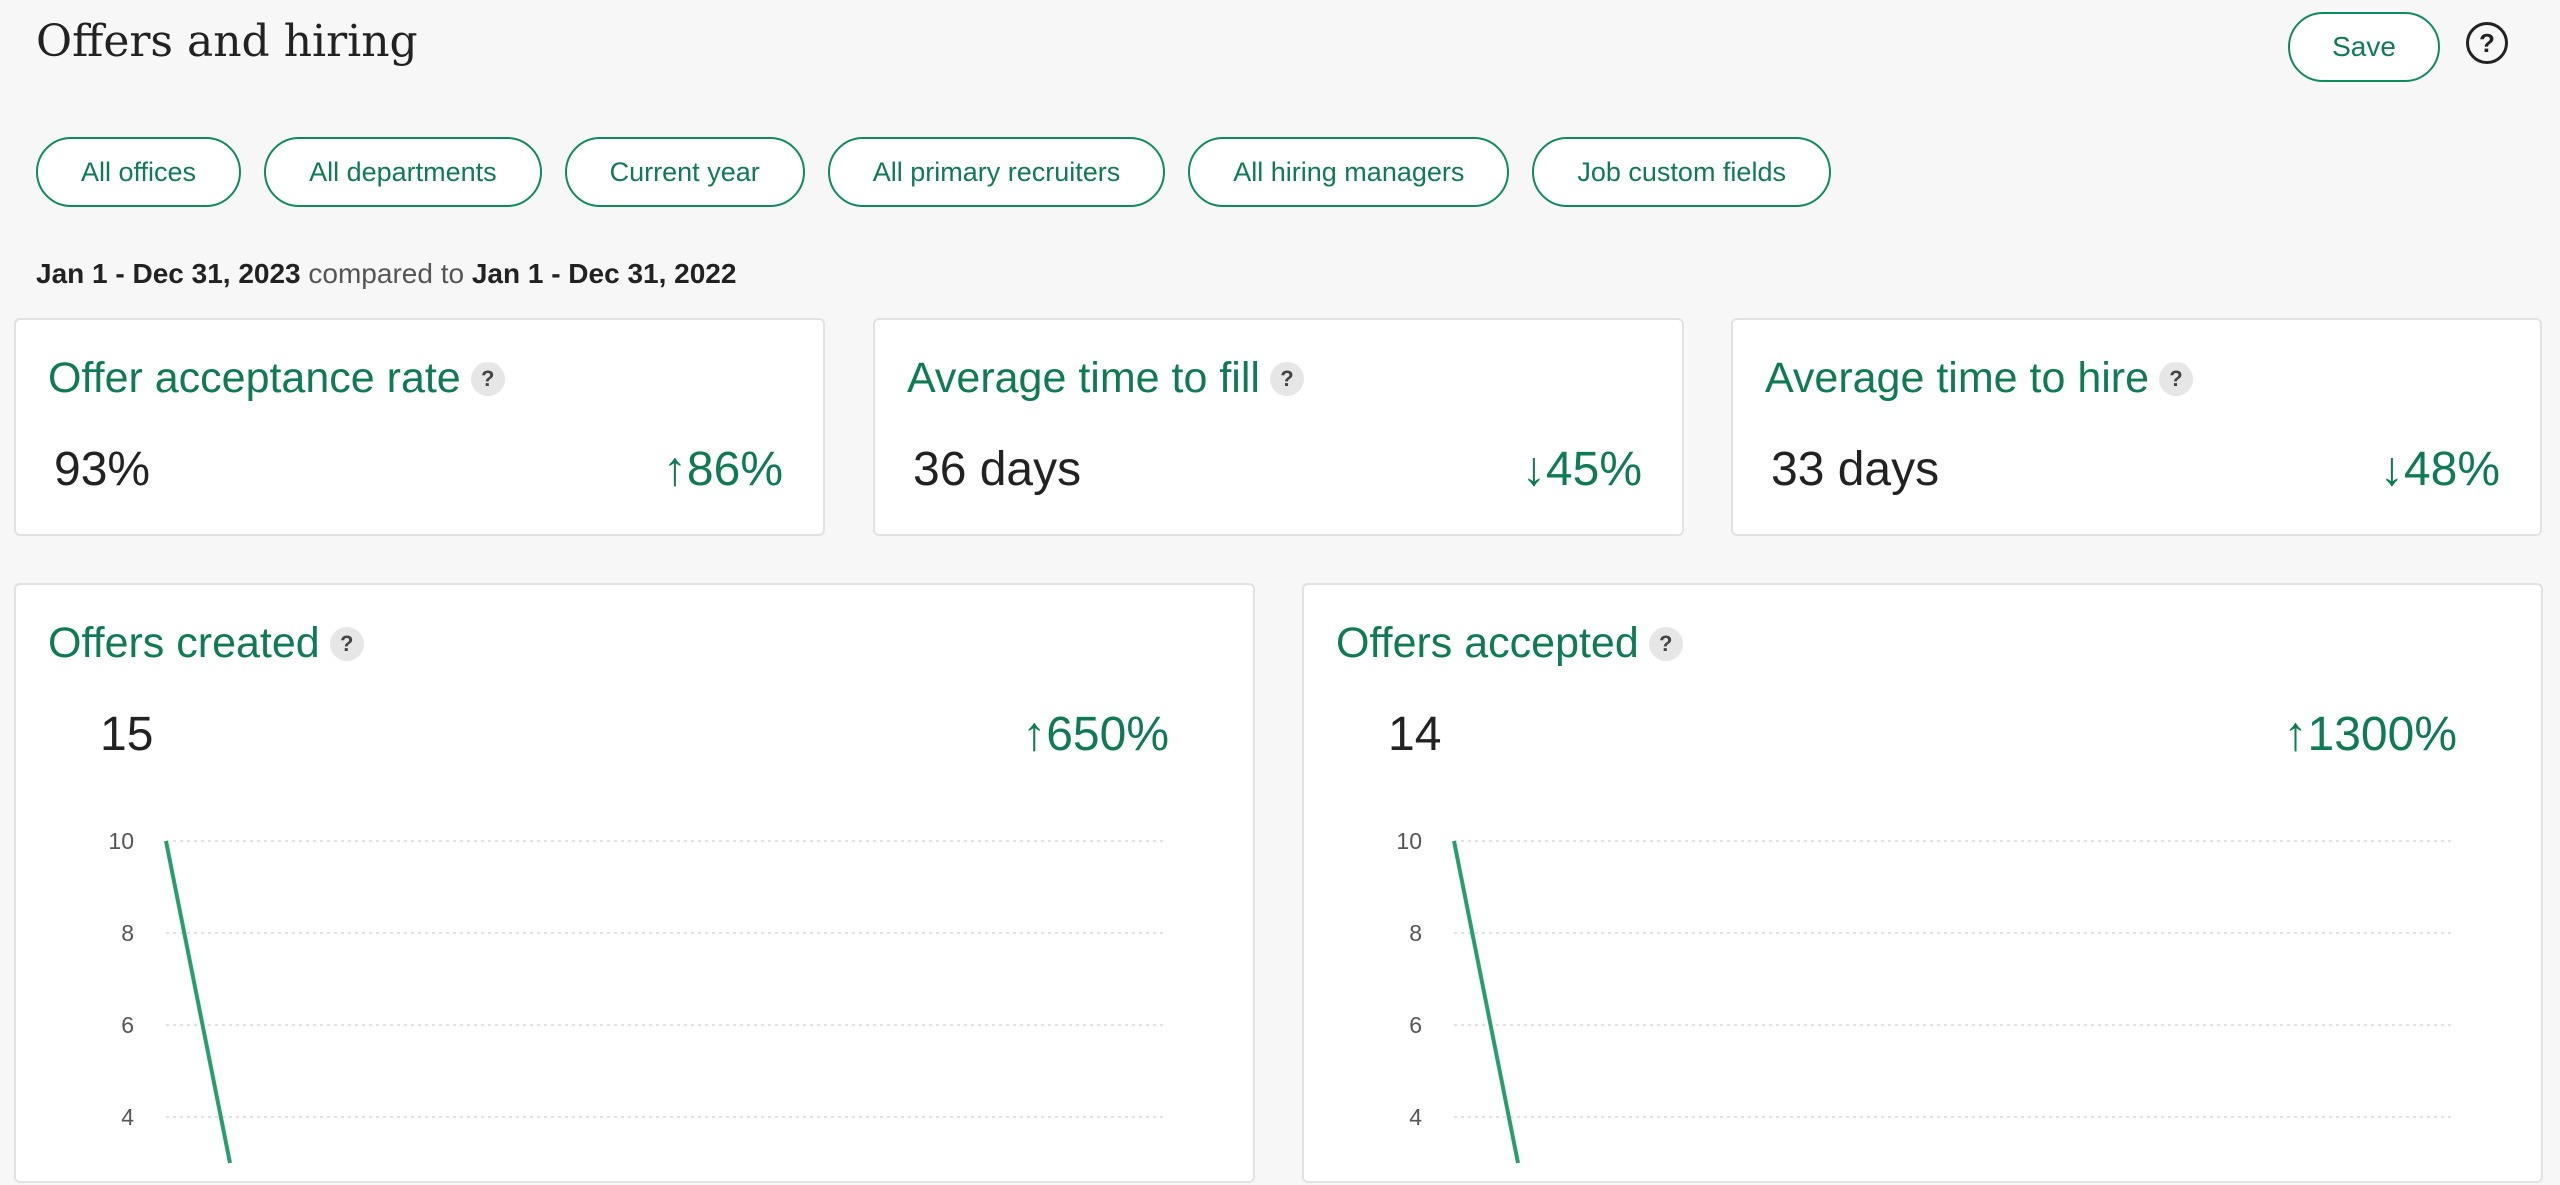 Image resolution: width=2560 pixels, height=1185 pixels. Describe the element at coordinates (996, 172) in the screenshot. I see `filter-recruiters-button: All primary recruiters` at that location.